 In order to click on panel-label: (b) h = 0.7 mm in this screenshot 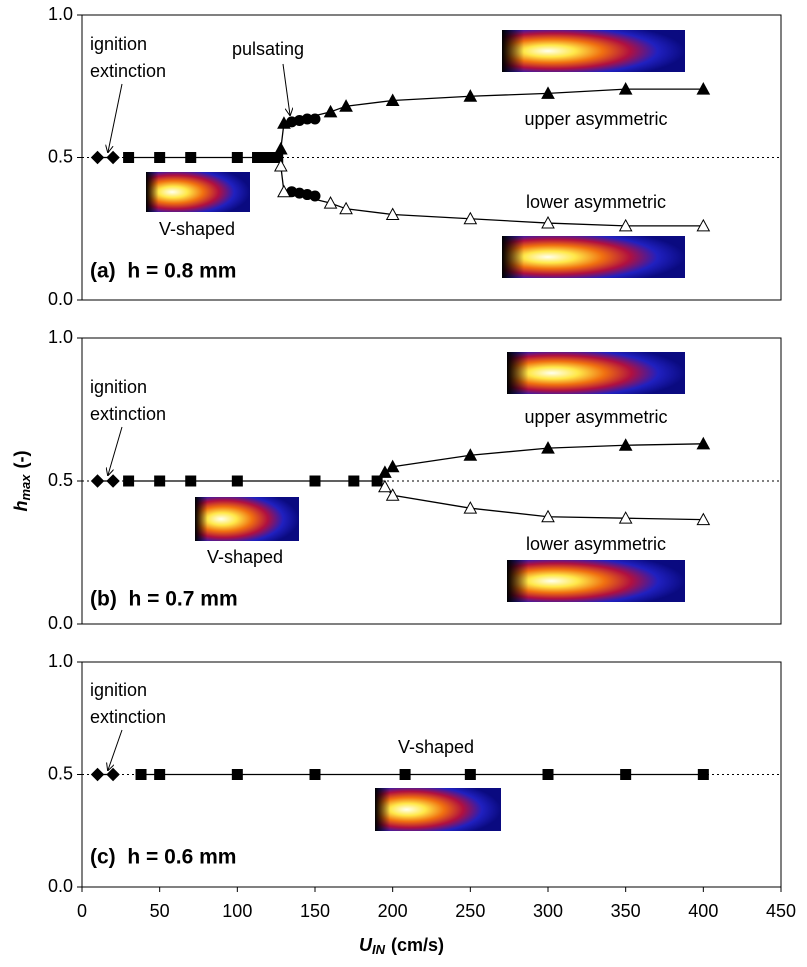, I will do `click(164, 599)`.